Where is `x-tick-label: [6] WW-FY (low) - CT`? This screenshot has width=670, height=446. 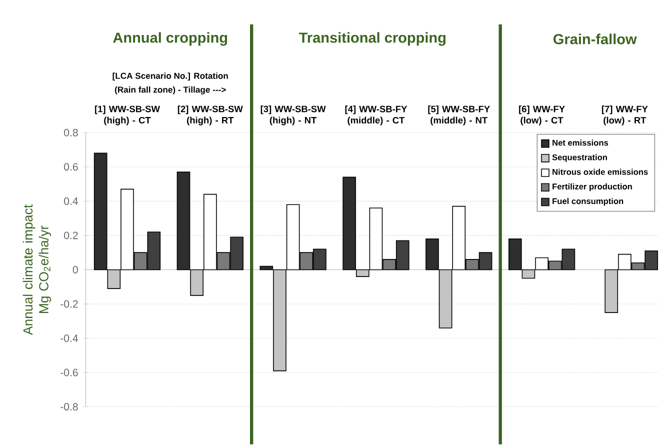
x-tick-label: [6] WW-FY (low) - CT is located at coordinates (542, 116).